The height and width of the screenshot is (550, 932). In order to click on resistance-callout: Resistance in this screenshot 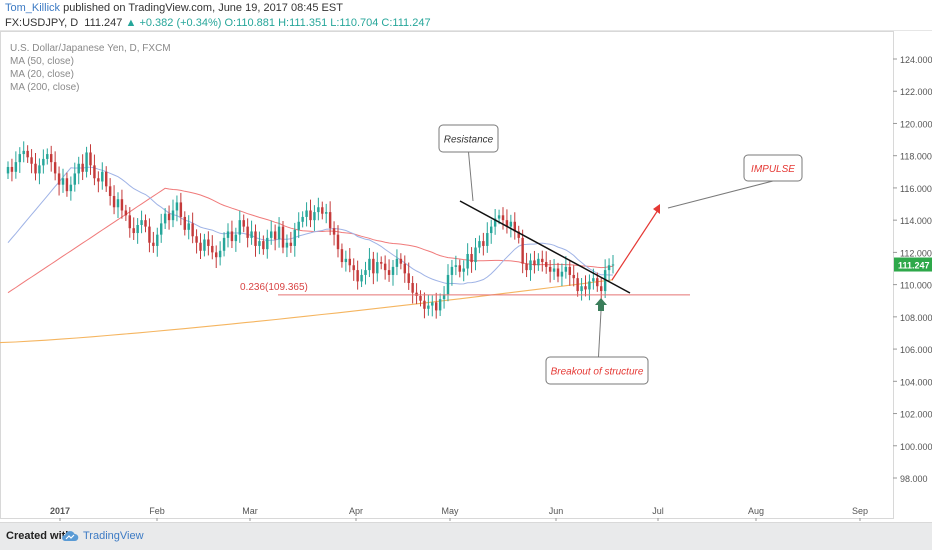, I will do `click(468, 163)`.